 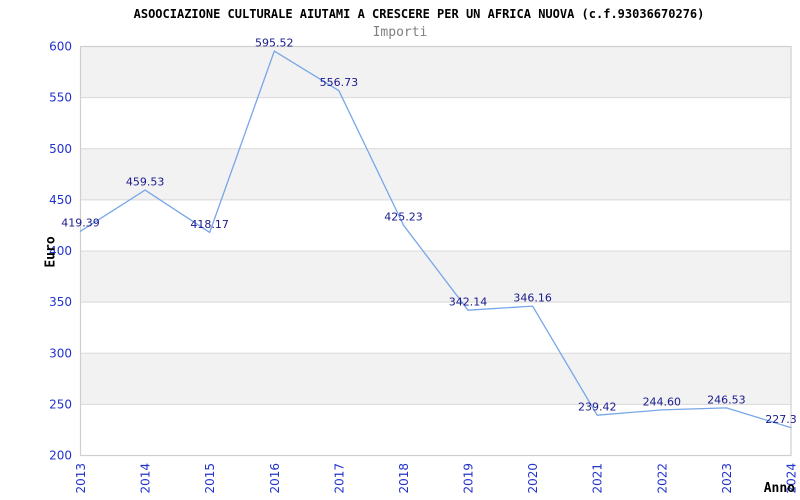 I want to click on x-tick-label: 2018, so click(x=404, y=478).